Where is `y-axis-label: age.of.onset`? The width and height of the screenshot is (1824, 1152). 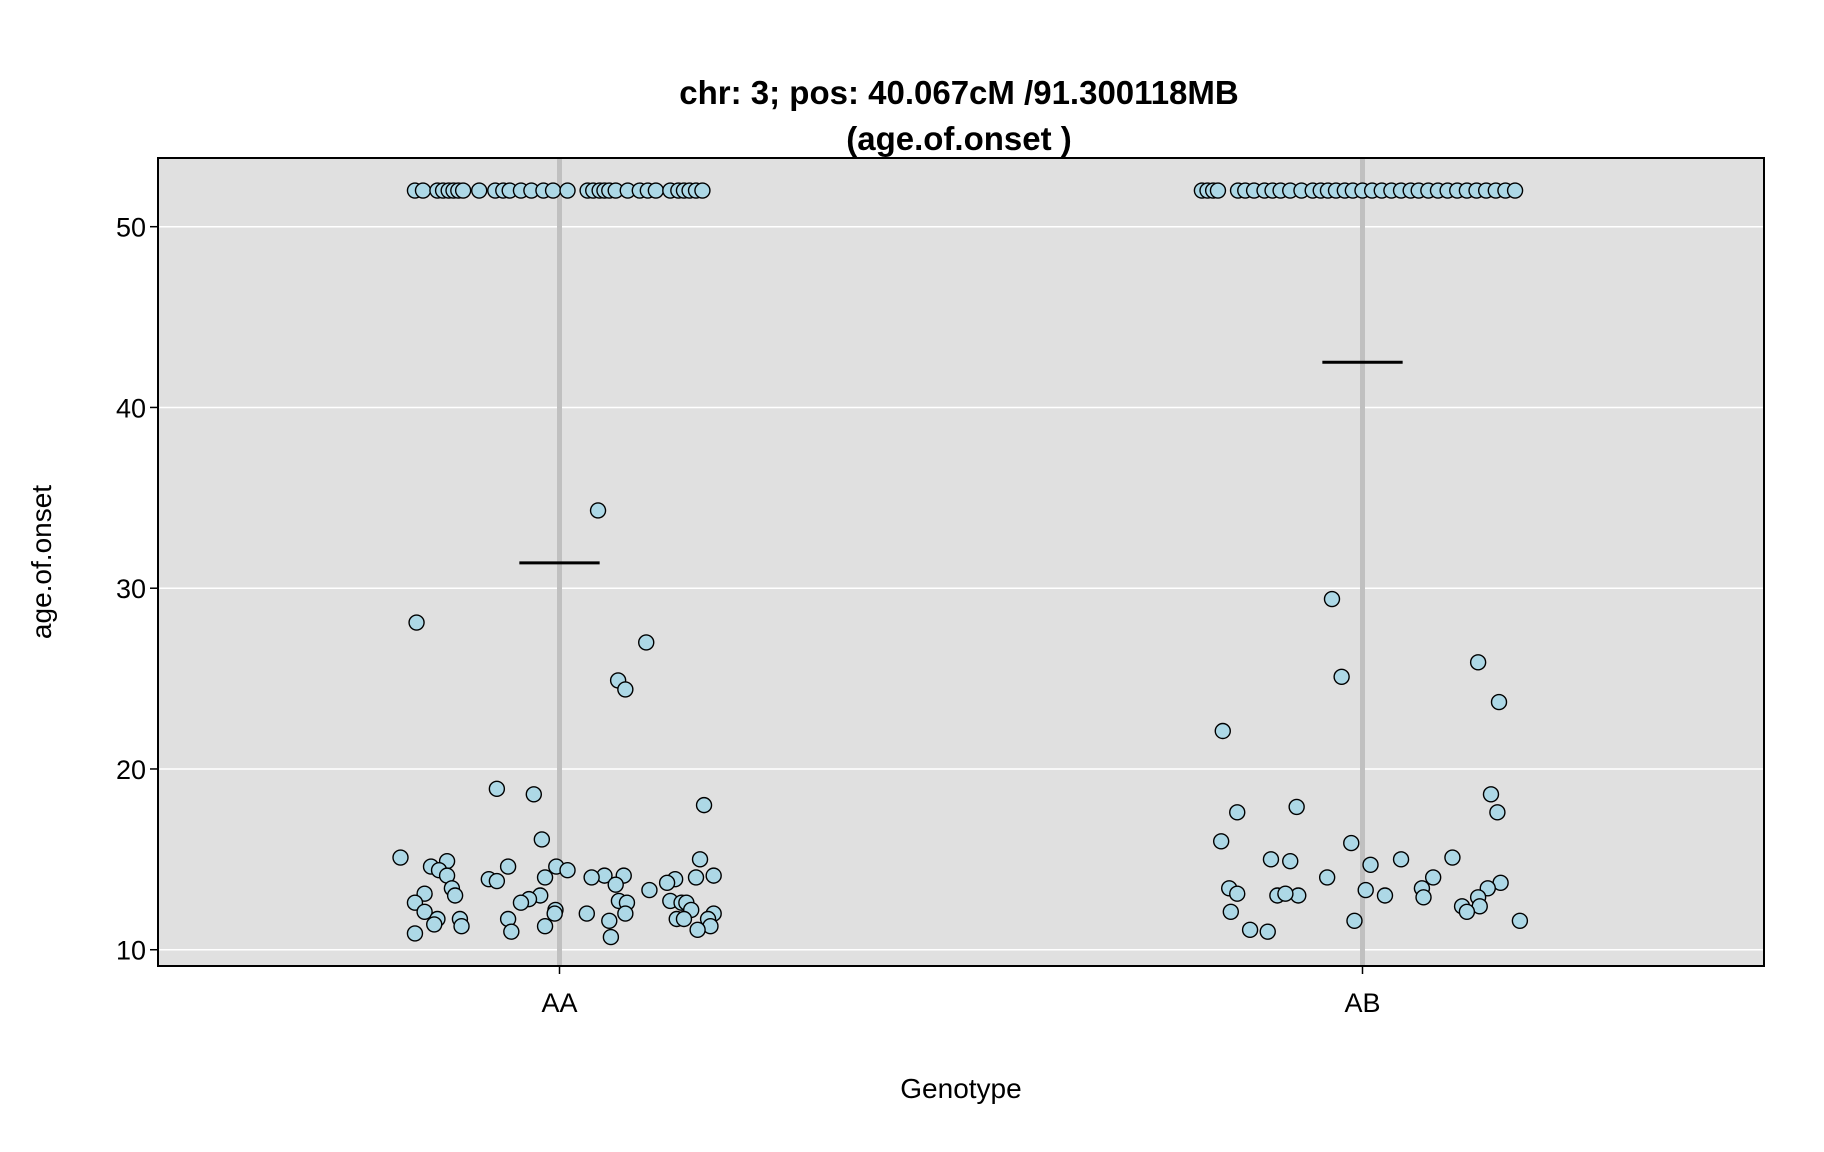
y-axis-label: age.of.onset is located at coordinates (41, 562).